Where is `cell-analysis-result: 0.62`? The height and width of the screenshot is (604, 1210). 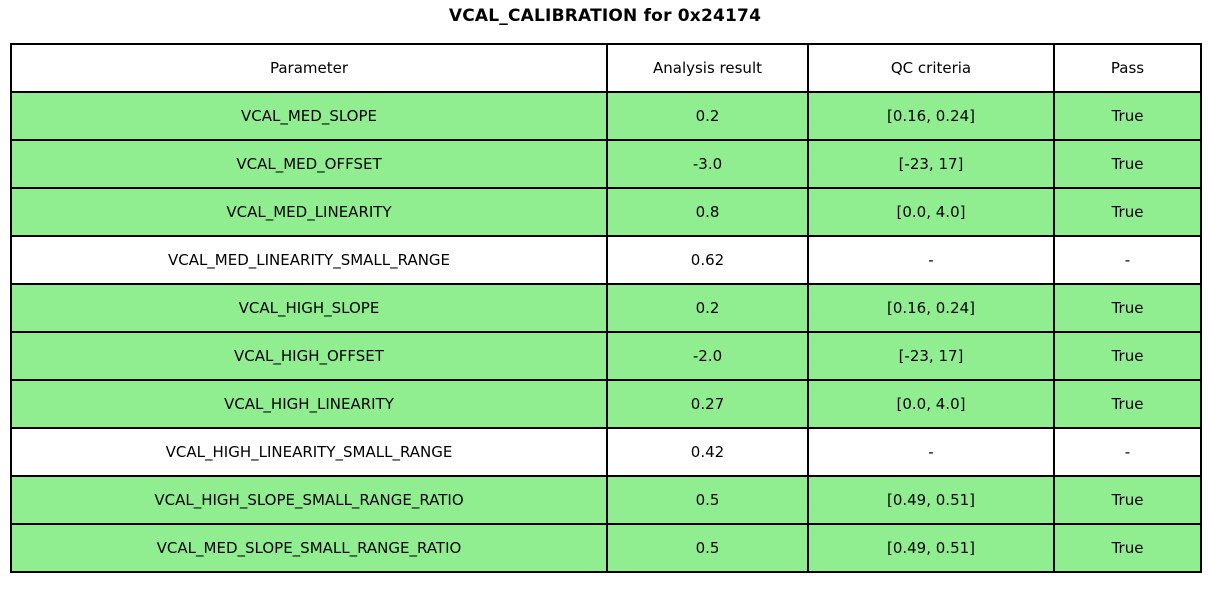 cell-analysis-result: 0.62 is located at coordinates (707, 260).